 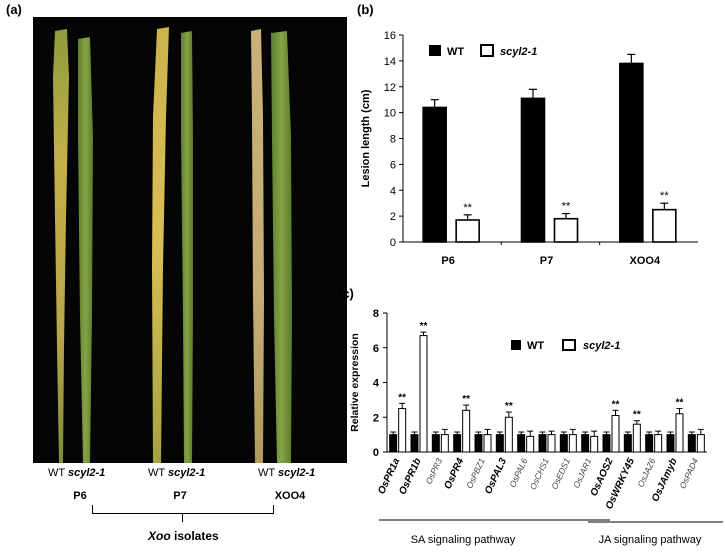 I want to click on y-axis-title: Lesion length (cm), so click(x=366, y=138).